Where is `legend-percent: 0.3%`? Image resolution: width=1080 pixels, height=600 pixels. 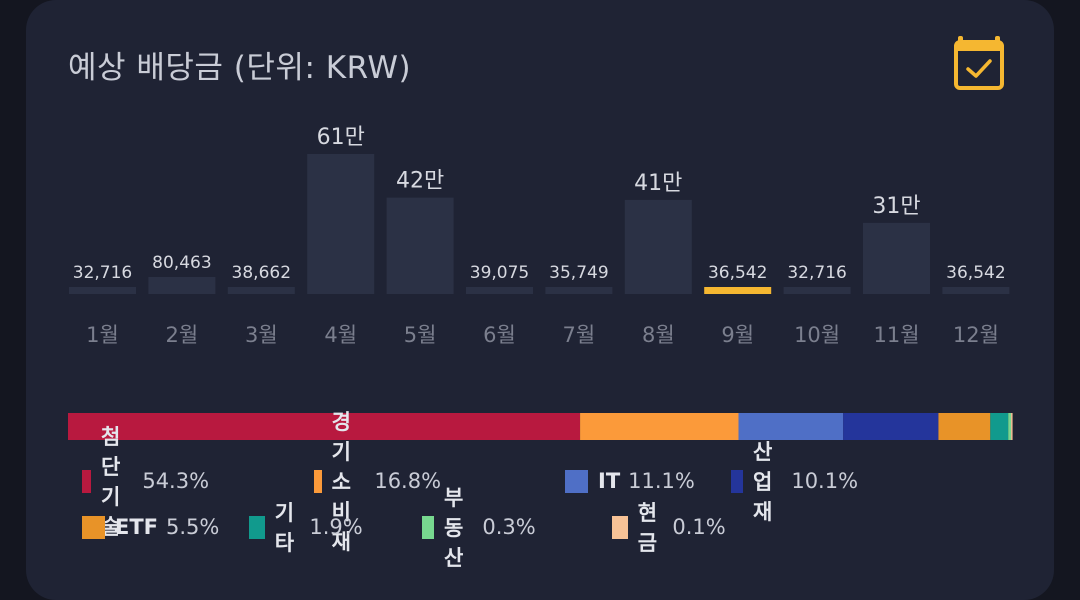 legend-percent: 0.3% is located at coordinates (509, 527).